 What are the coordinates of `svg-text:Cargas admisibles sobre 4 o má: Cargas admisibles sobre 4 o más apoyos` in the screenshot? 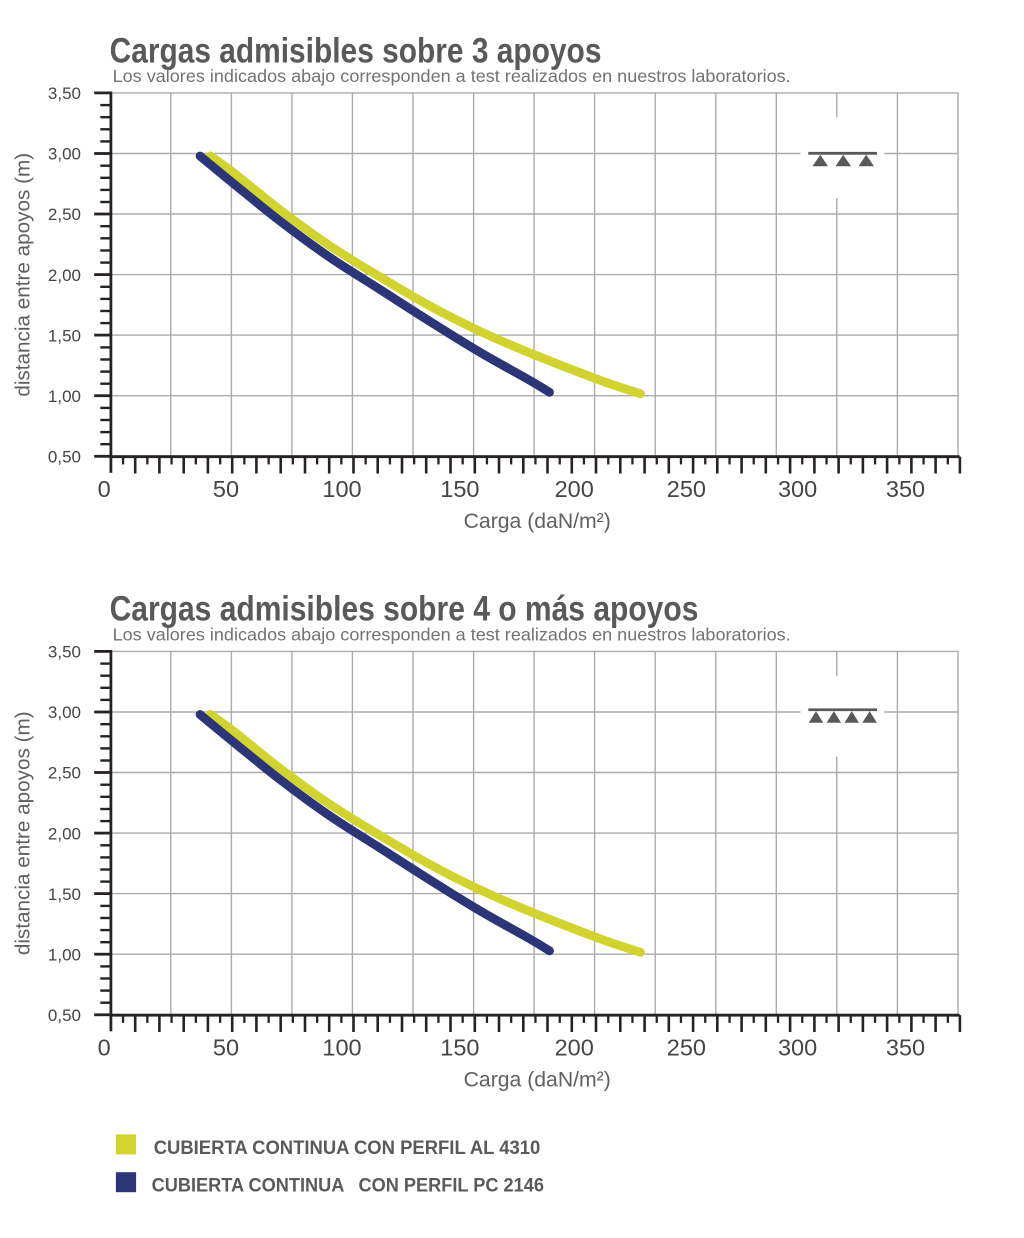 It's located at (404, 608).